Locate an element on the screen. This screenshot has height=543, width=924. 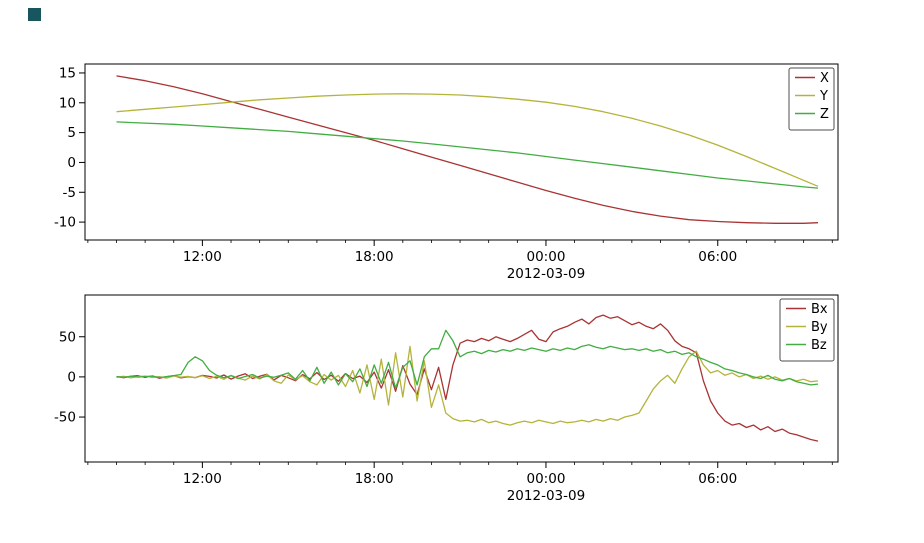
corner-marker is located at coordinates (34, 14).